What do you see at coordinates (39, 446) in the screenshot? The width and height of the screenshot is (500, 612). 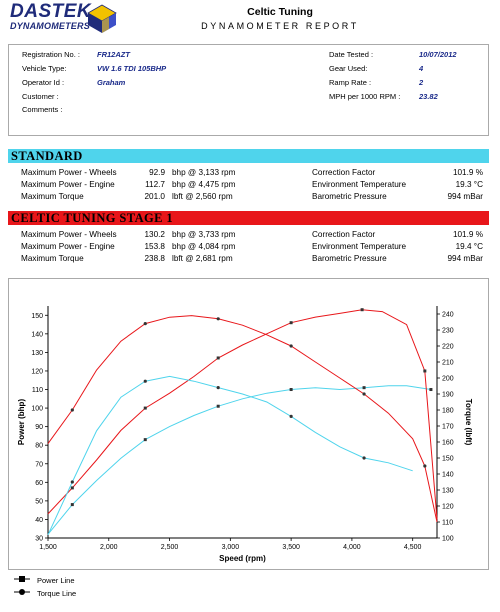 I see `y-tick-label: 80` at bounding box center [39, 446].